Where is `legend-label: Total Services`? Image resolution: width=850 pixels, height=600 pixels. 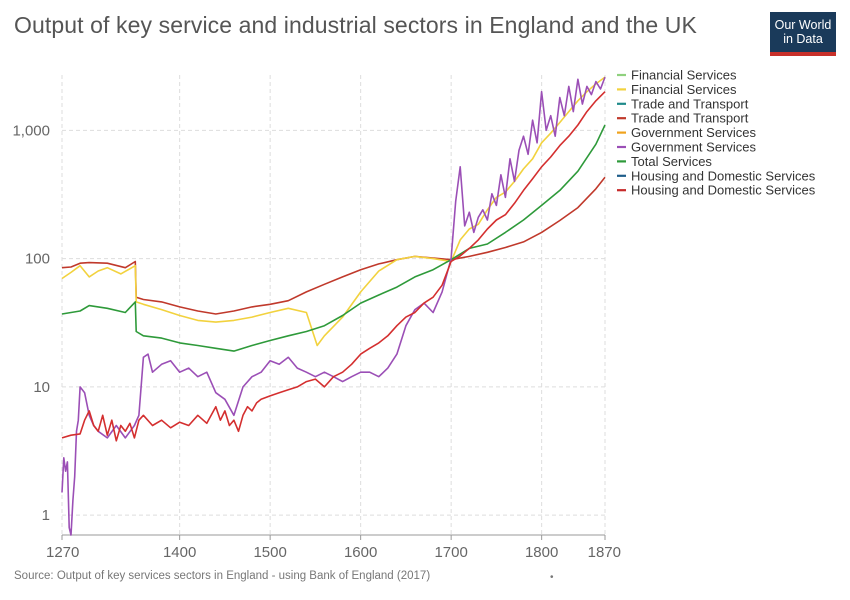 legend-label: Total Services is located at coordinates (671, 161).